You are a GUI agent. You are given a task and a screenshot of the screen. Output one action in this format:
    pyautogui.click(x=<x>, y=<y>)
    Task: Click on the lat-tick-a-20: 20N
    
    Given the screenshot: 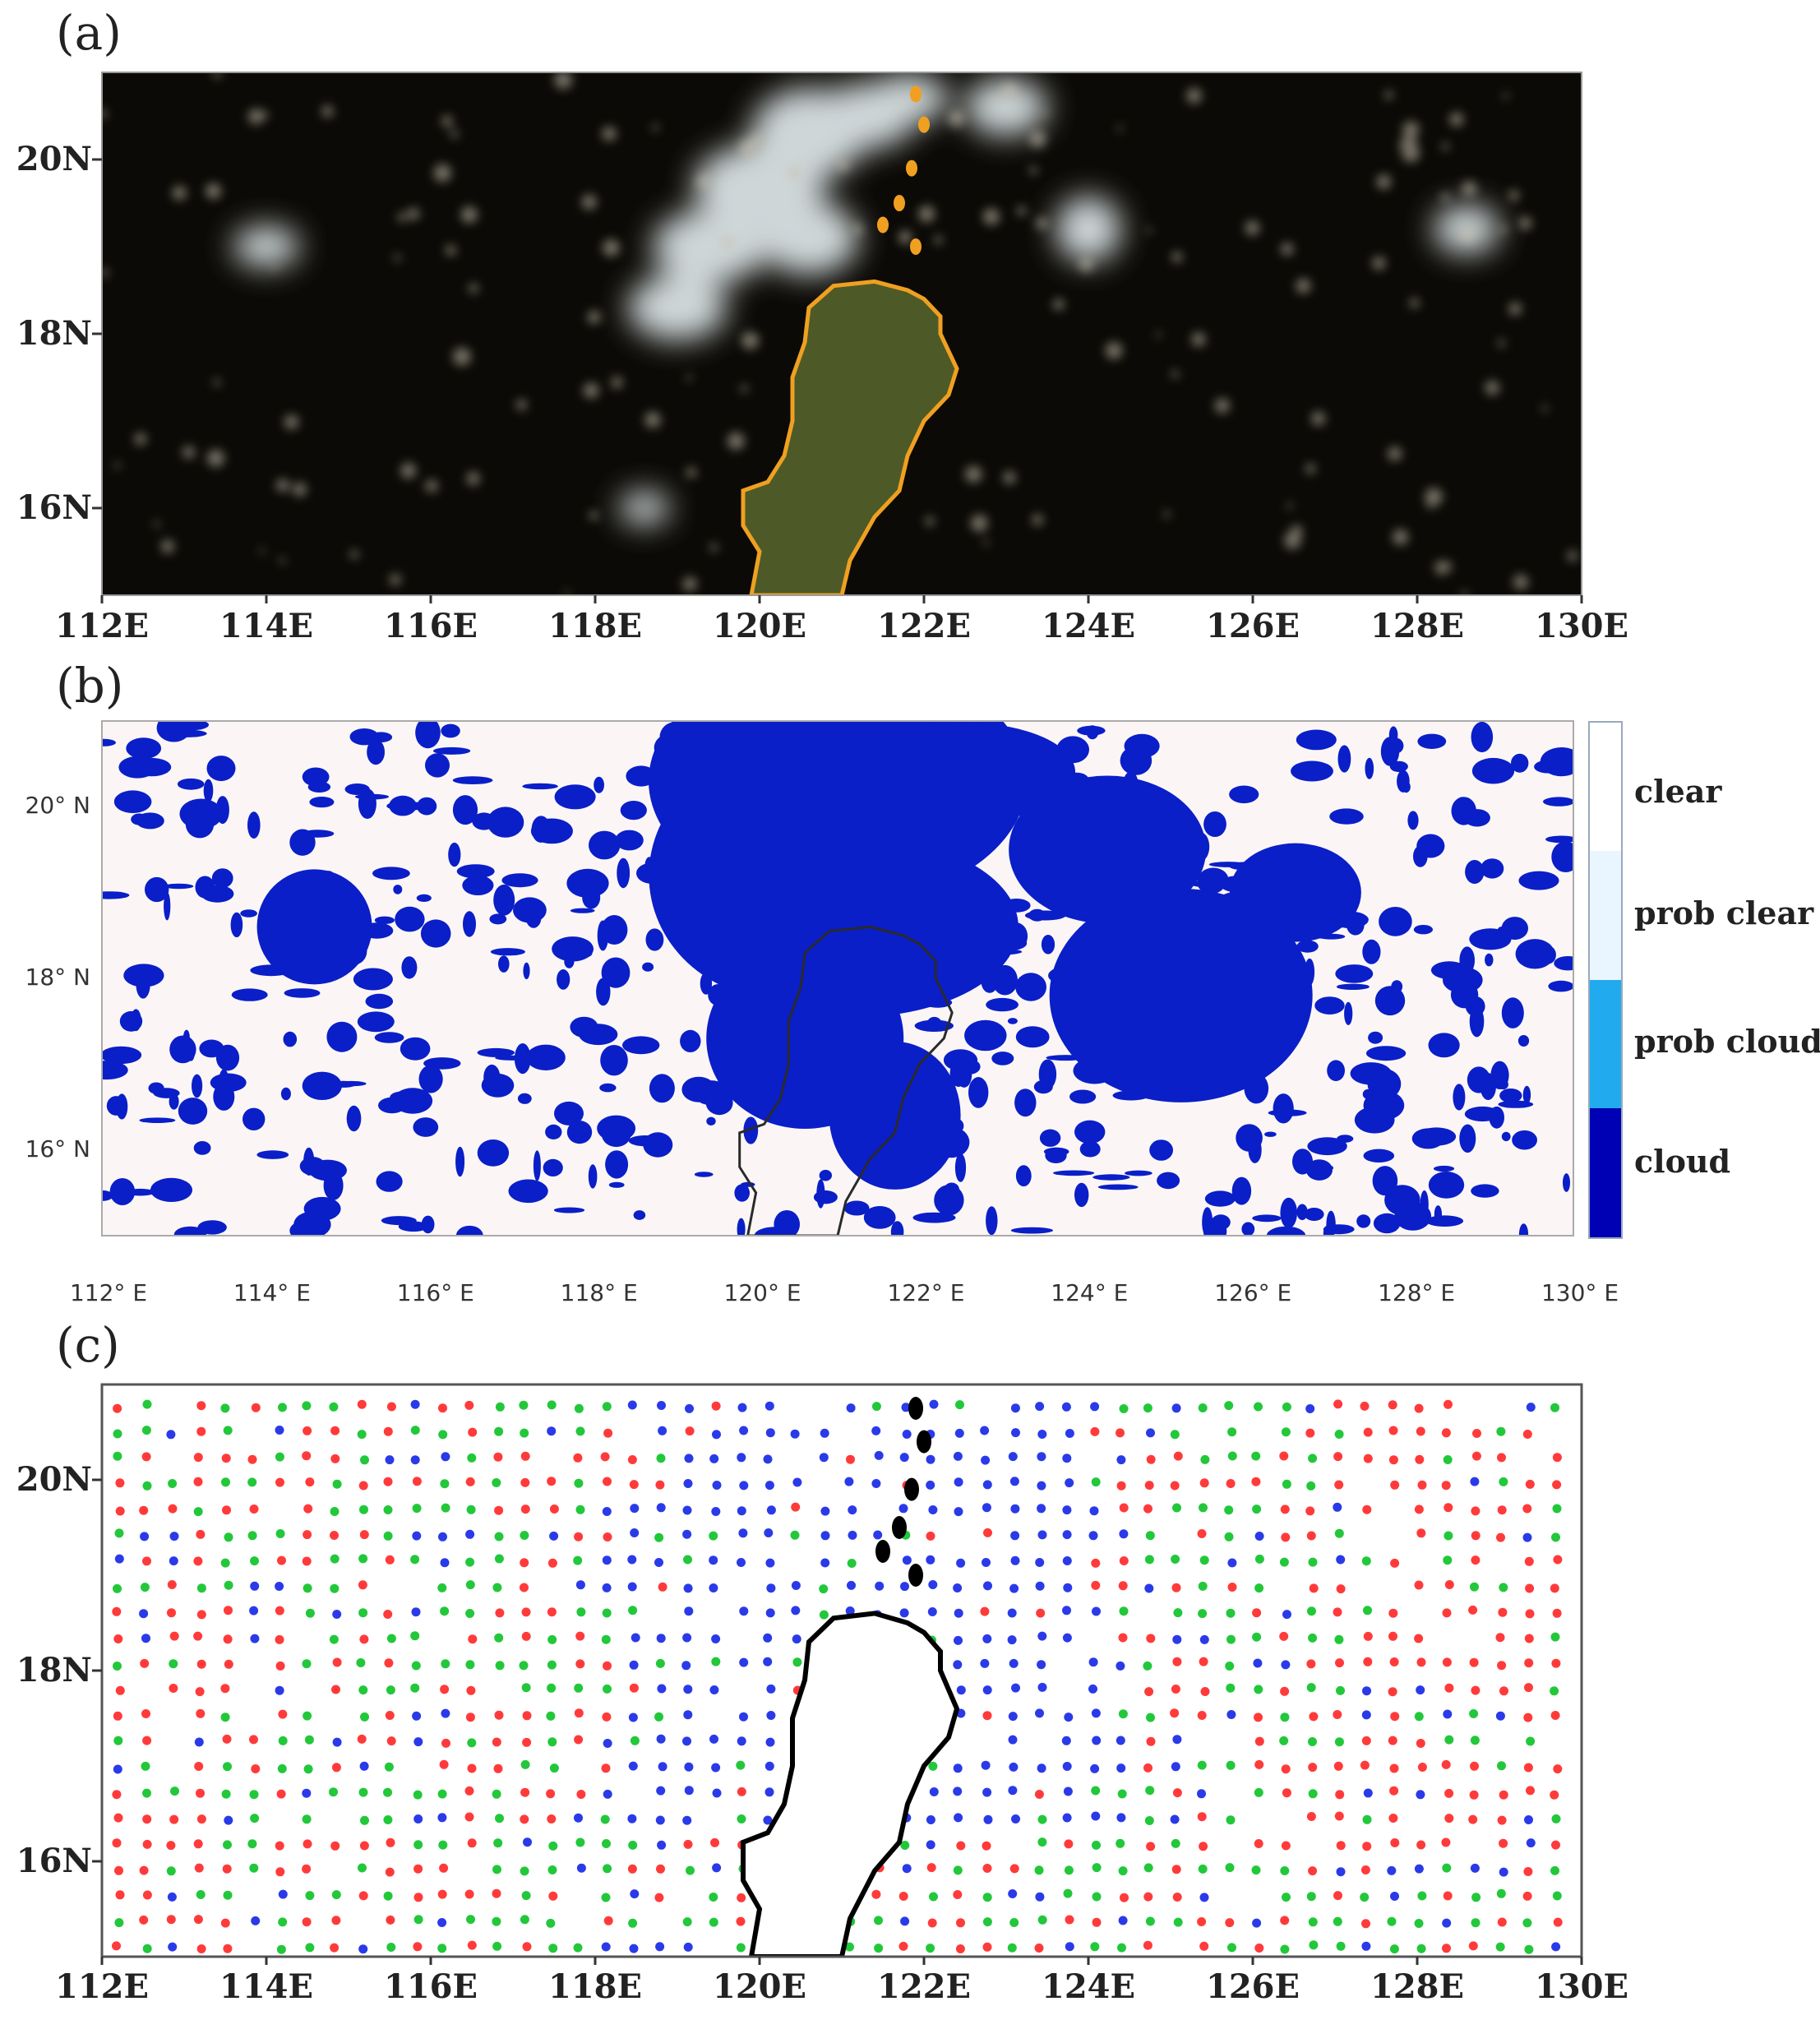 What is the action you would take?
    pyautogui.click(x=54, y=159)
    